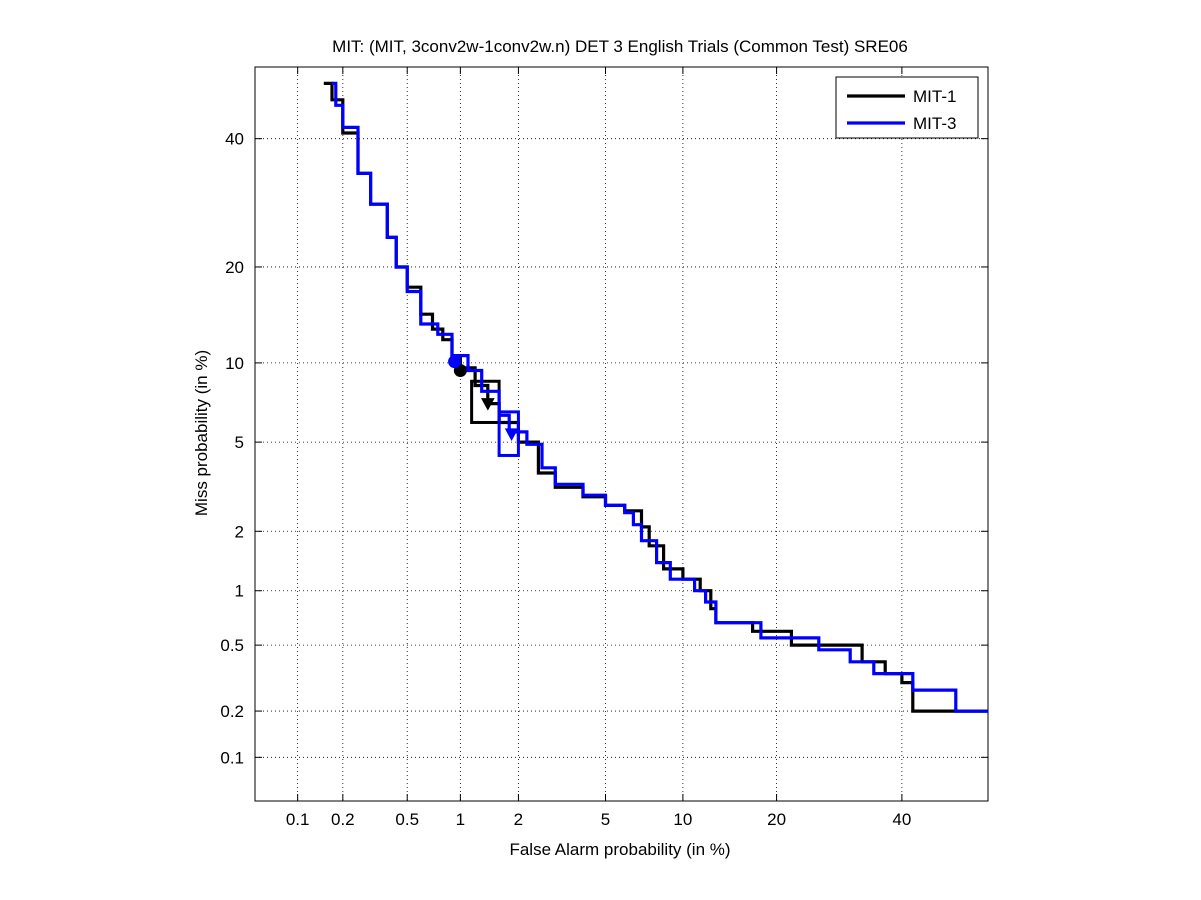 This screenshot has height=900, width=1201. What do you see at coordinates (234, 267) in the screenshot?
I see `y-tick-label: 20` at bounding box center [234, 267].